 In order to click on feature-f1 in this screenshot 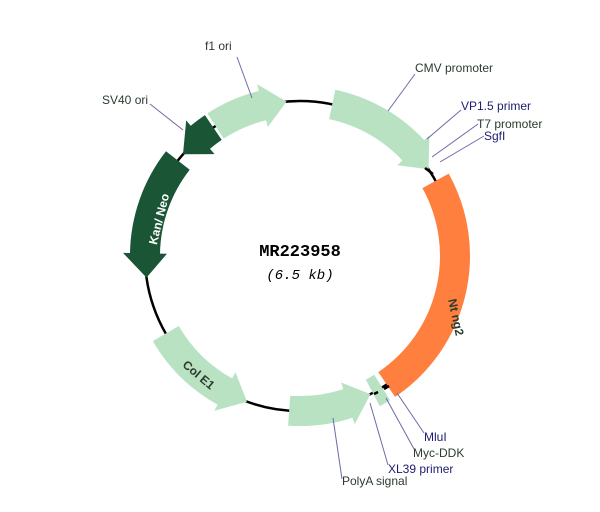, I will do `click(247, 111)`.